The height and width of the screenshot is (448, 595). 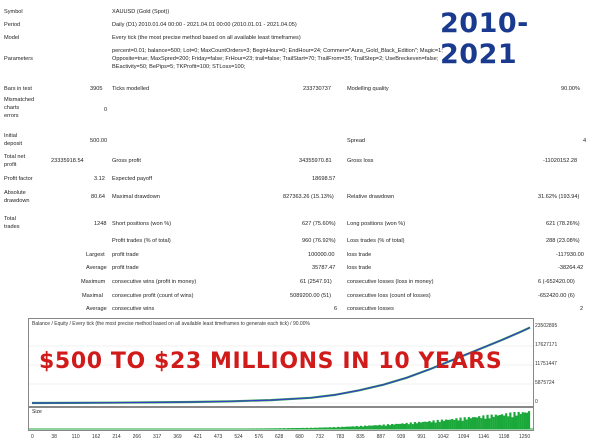 What do you see at coordinates (281, 365) in the screenshot?
I see `balance-line` at bounding box center [281, 365].